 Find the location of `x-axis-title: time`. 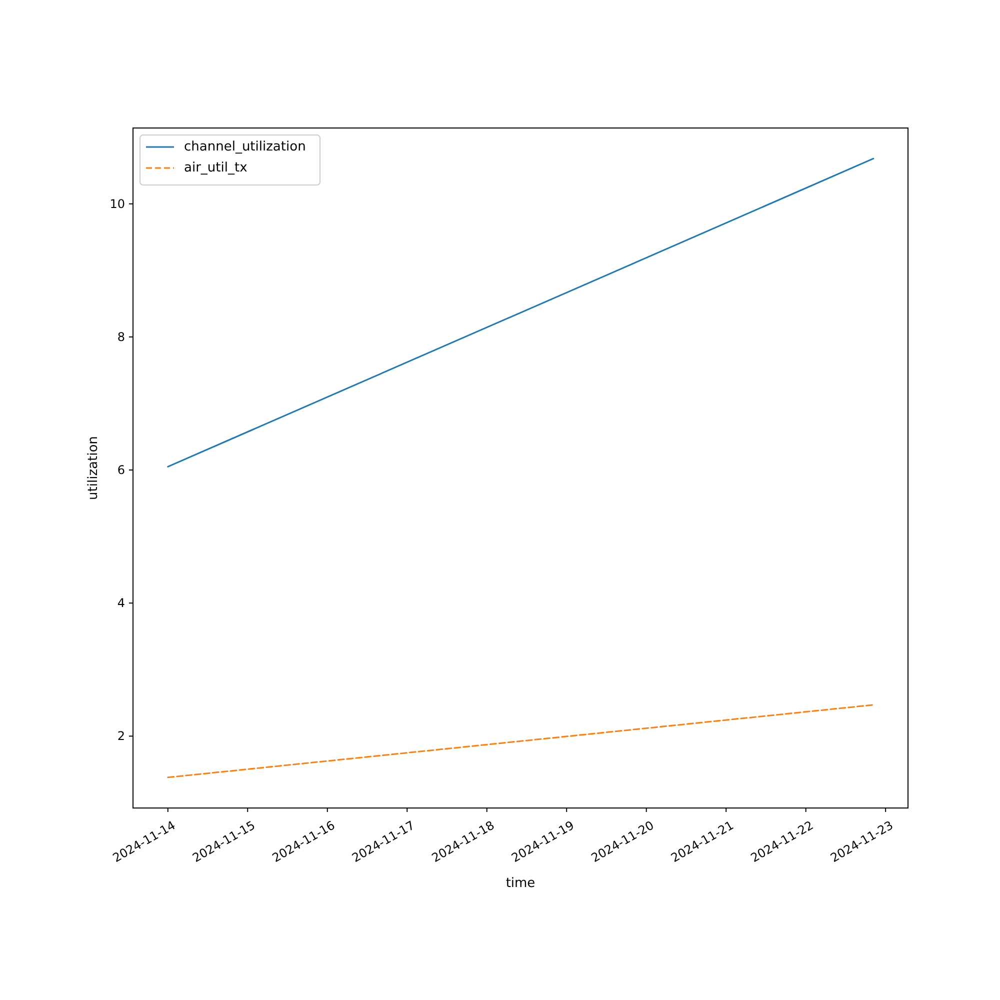

x-axis-title: time is located at coordinates (521, 883).